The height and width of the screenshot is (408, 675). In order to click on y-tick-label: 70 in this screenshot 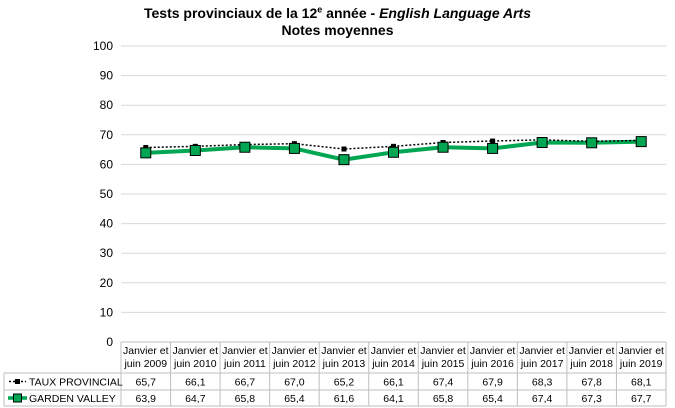, I will do `click(107, 135)`.